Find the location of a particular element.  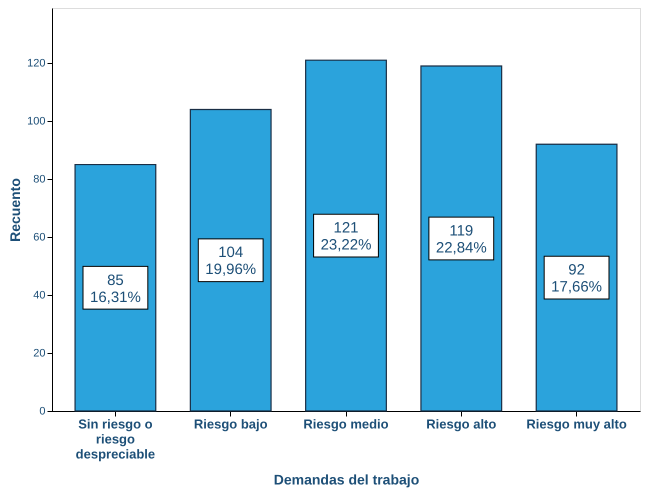

x-tick-label: Riesgo bajo is located at coordinates (231, 424).